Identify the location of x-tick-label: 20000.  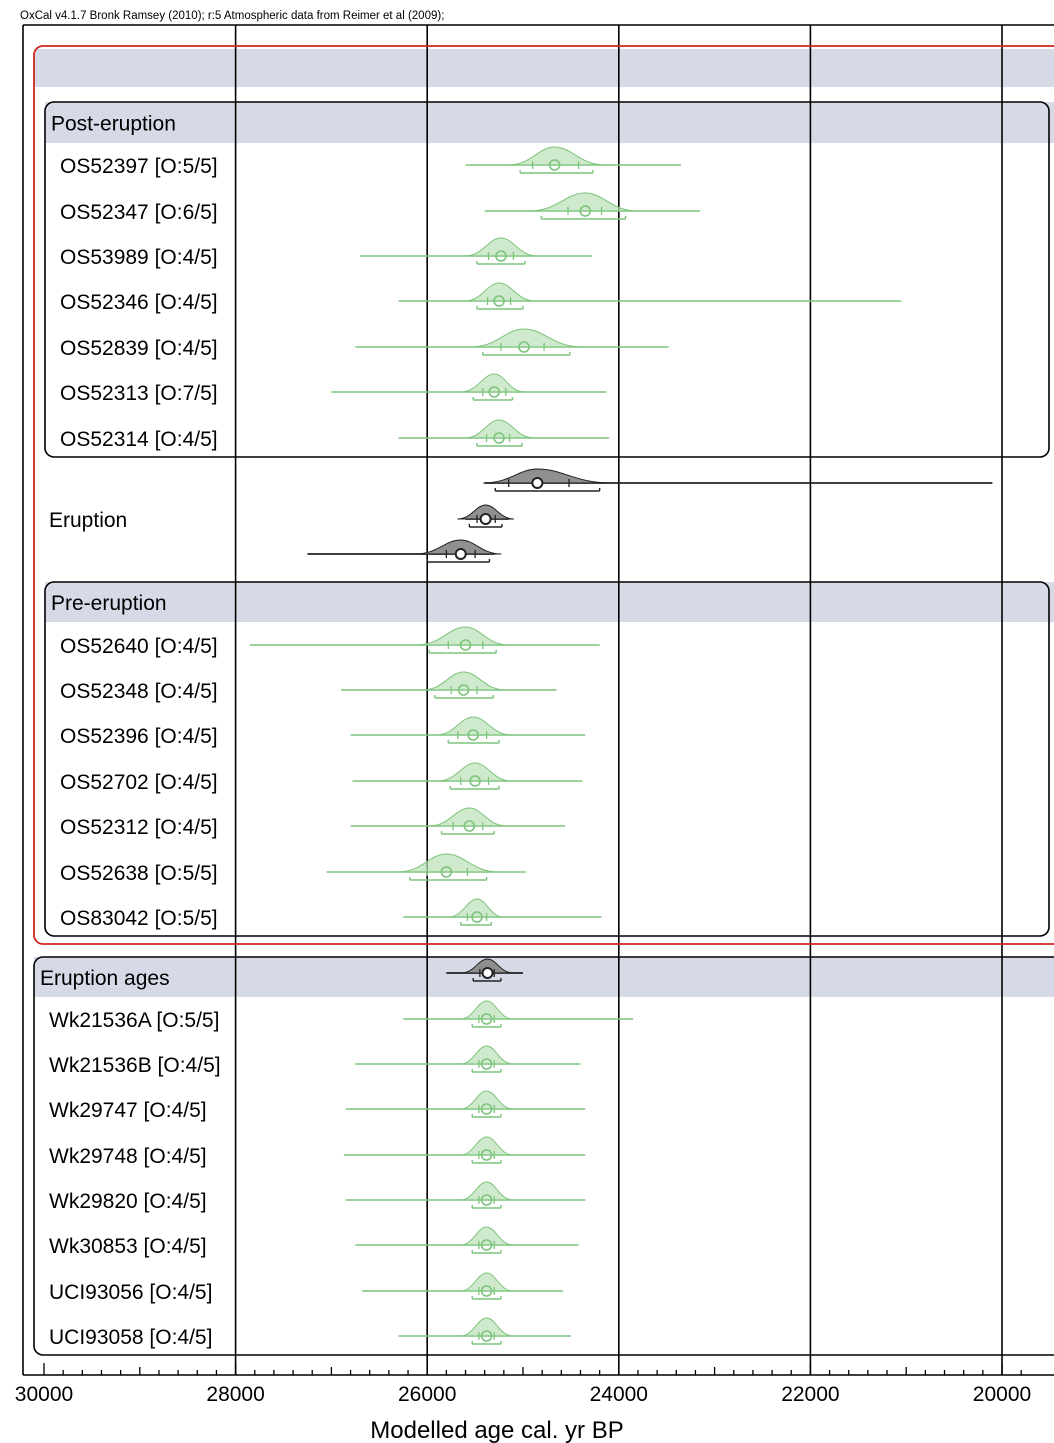
(1002, 1394).